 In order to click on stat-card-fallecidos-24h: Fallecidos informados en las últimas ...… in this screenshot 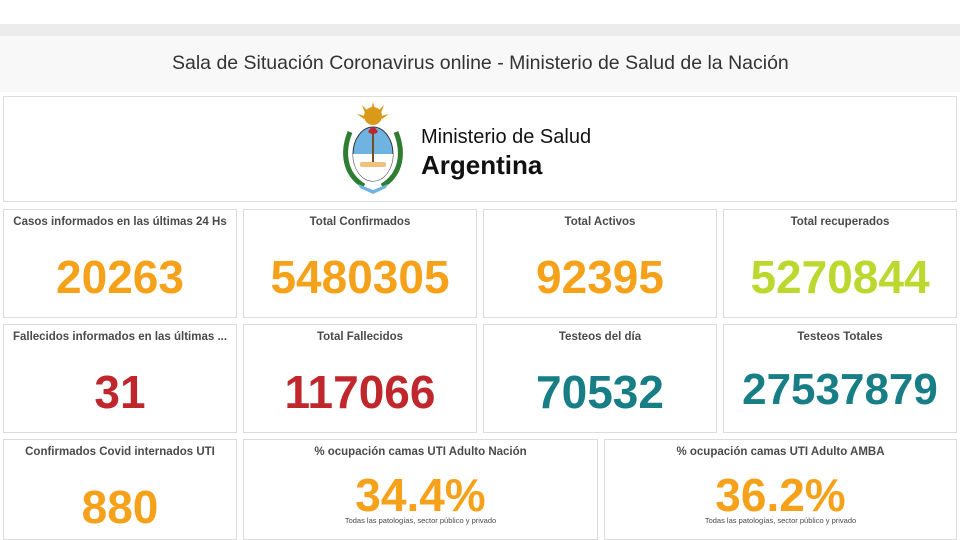, I will do `click(120, 378)`.